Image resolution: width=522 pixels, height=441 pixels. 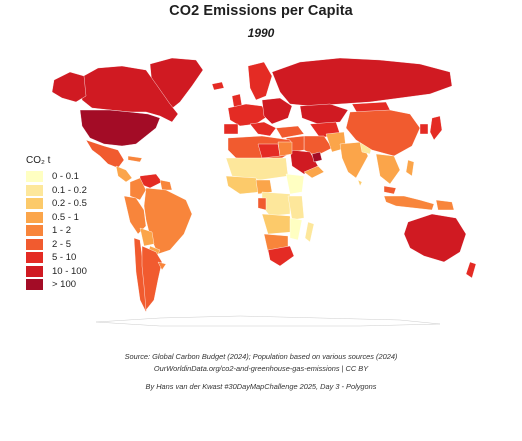 What do you see at coordinates (64, 257) in the screenshot?
I see `legend-label: 5 - 10` at bounding box center [64, 257].